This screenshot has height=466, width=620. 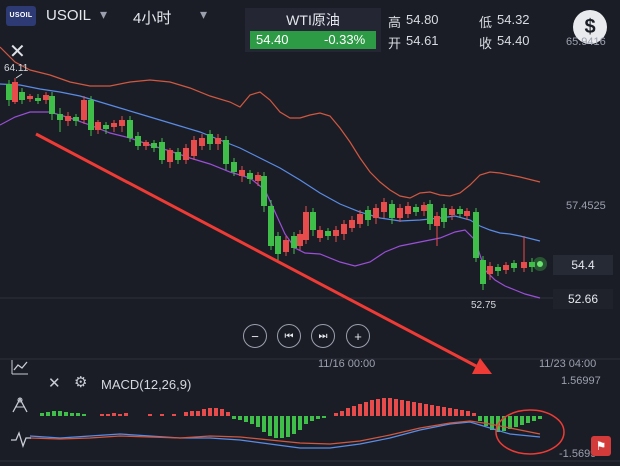 I want to click on settings-icon: ⚙, so click(x=81, y=382).